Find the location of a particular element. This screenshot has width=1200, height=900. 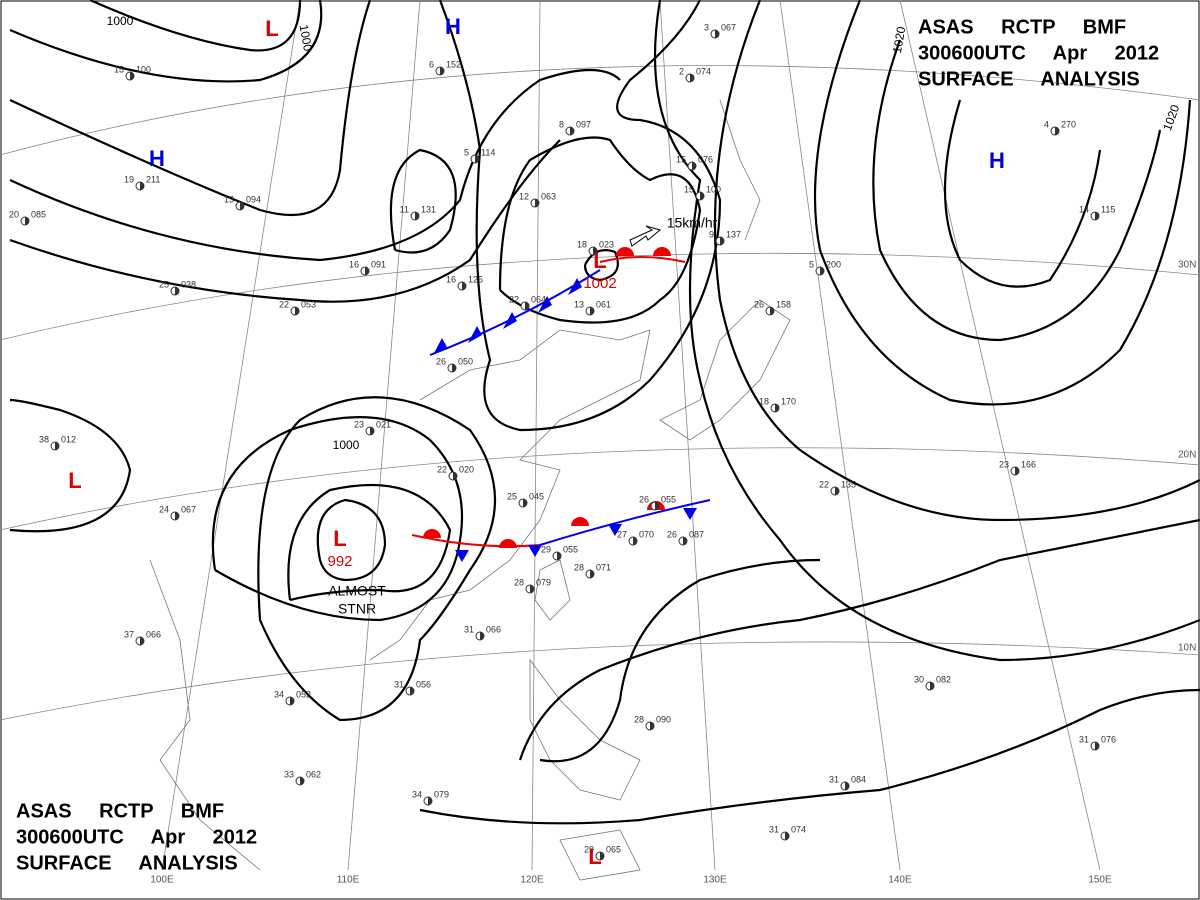

station-plot: 2 074 is located at coordinates (695, 74).